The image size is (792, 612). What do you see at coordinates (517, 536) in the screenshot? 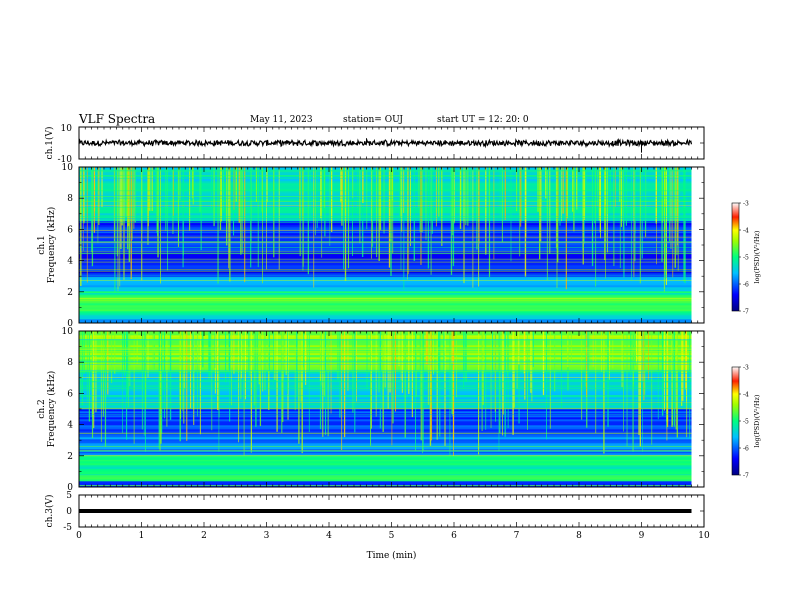
I see `x-tick-label: 7` at bounding box center [517, 536].